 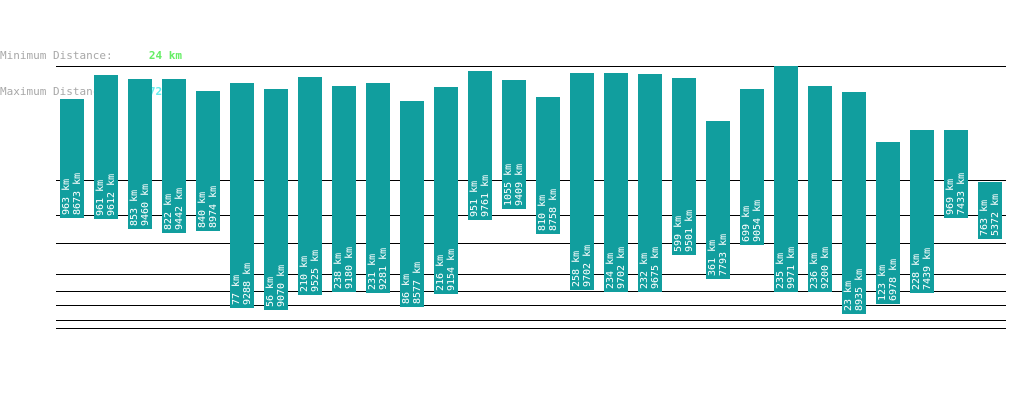 What do you see at coordinates (134, 208) in the screenshot?
I see `bar-min-label: 853 km` at bounding box center [134, 208].